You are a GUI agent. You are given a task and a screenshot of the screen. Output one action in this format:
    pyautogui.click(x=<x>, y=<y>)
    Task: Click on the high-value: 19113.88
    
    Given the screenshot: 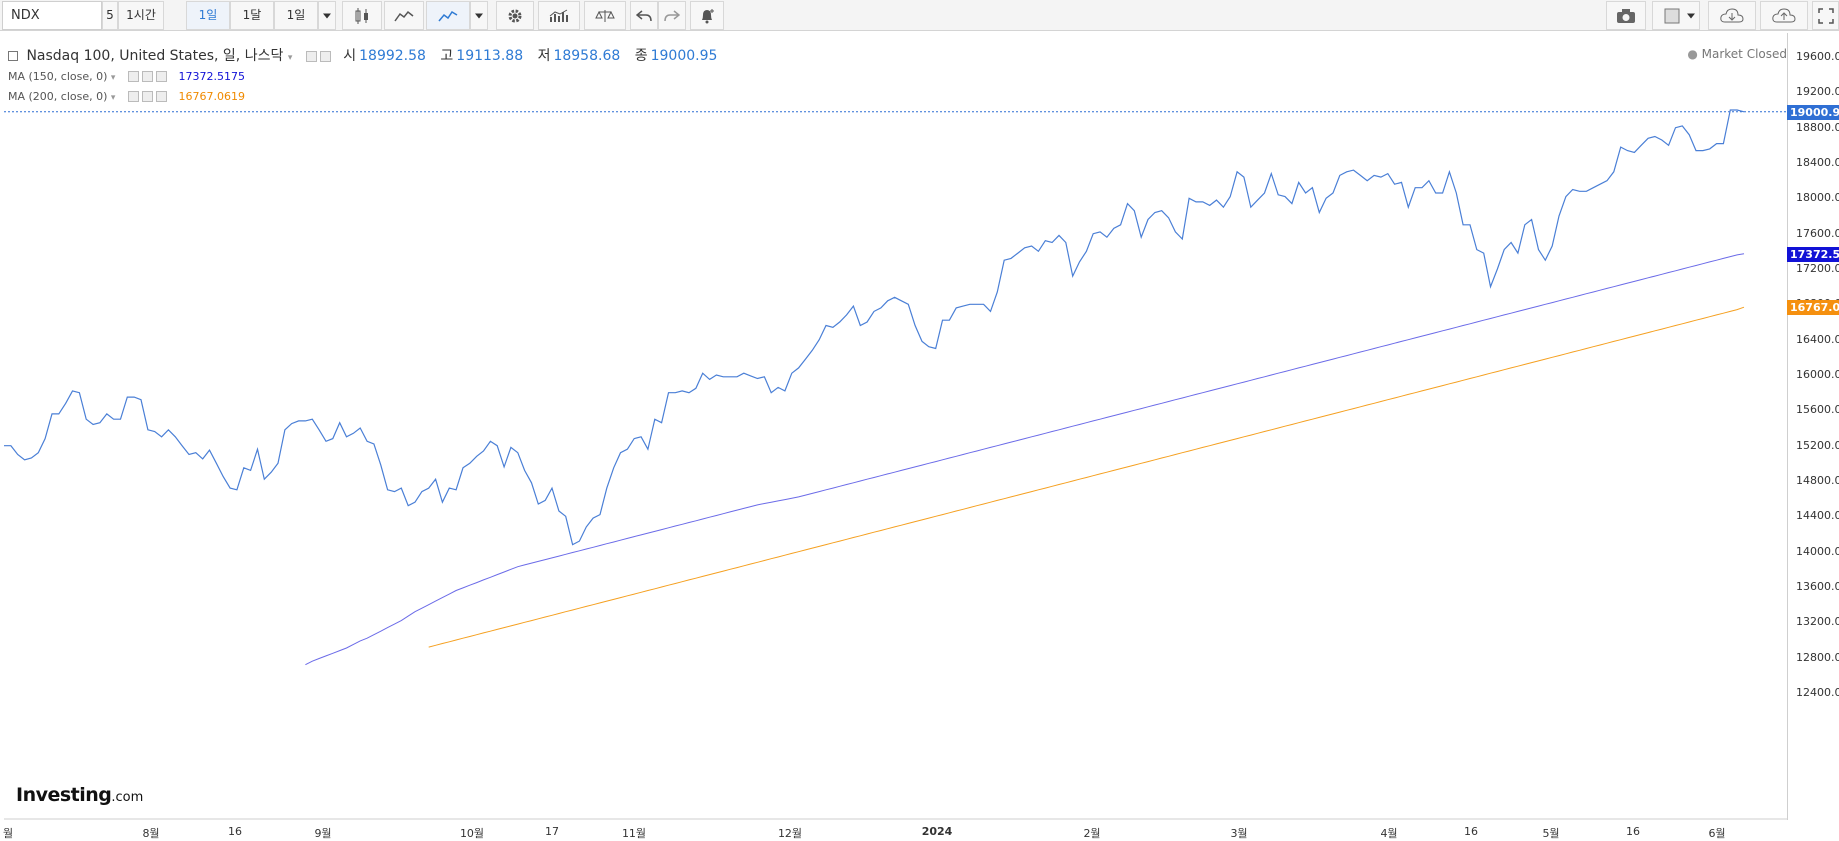 What is the action you would take?
    pyautogui.click(x=490, y=56)
    